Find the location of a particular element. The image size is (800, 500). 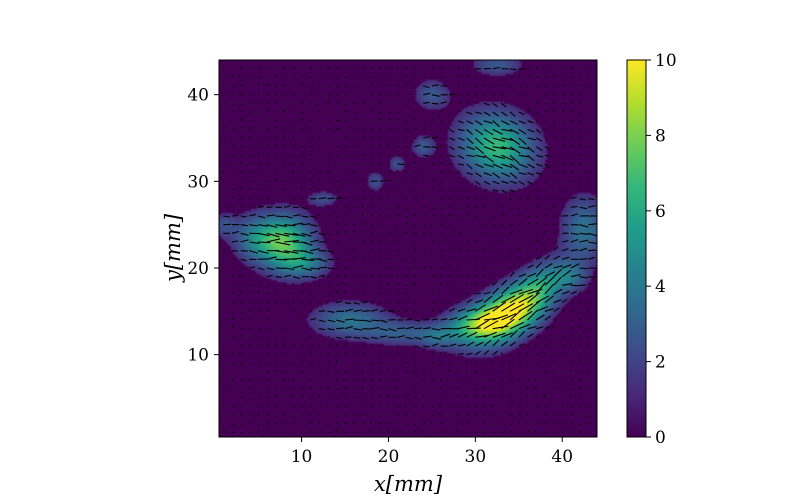

y-axis-label: y[mm] is located at coordinates (173, 248).